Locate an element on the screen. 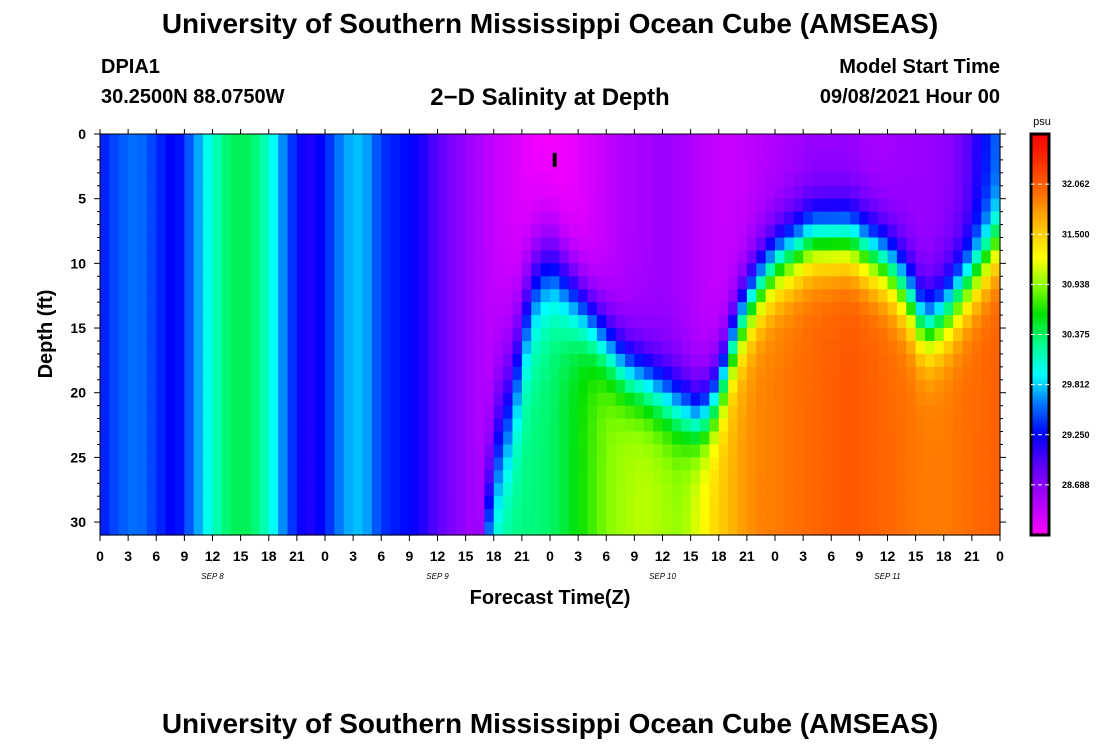 The image size is (1100, 750). y-tick-label: 25 is located at coordinates (78, 457).